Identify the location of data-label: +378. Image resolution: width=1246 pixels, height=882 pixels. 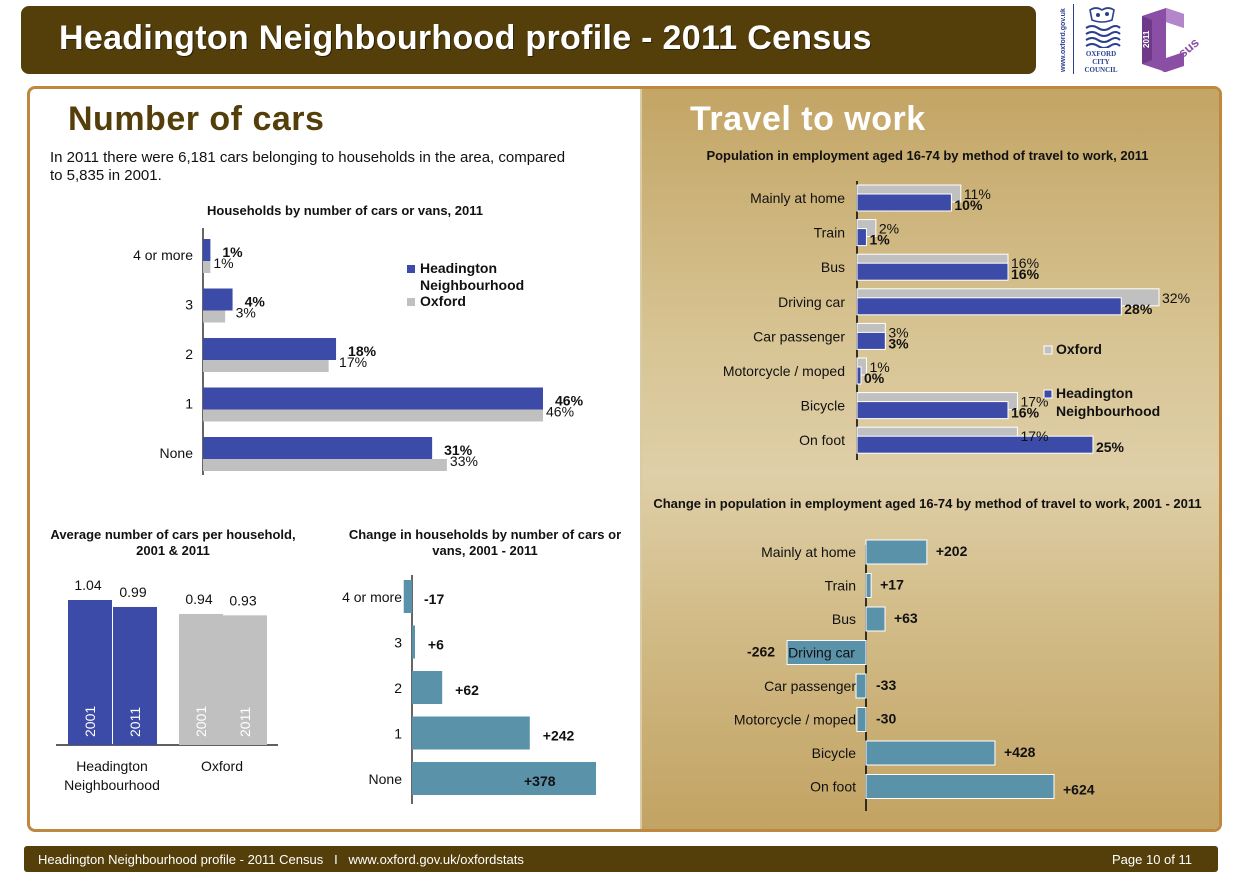
(540, 781).